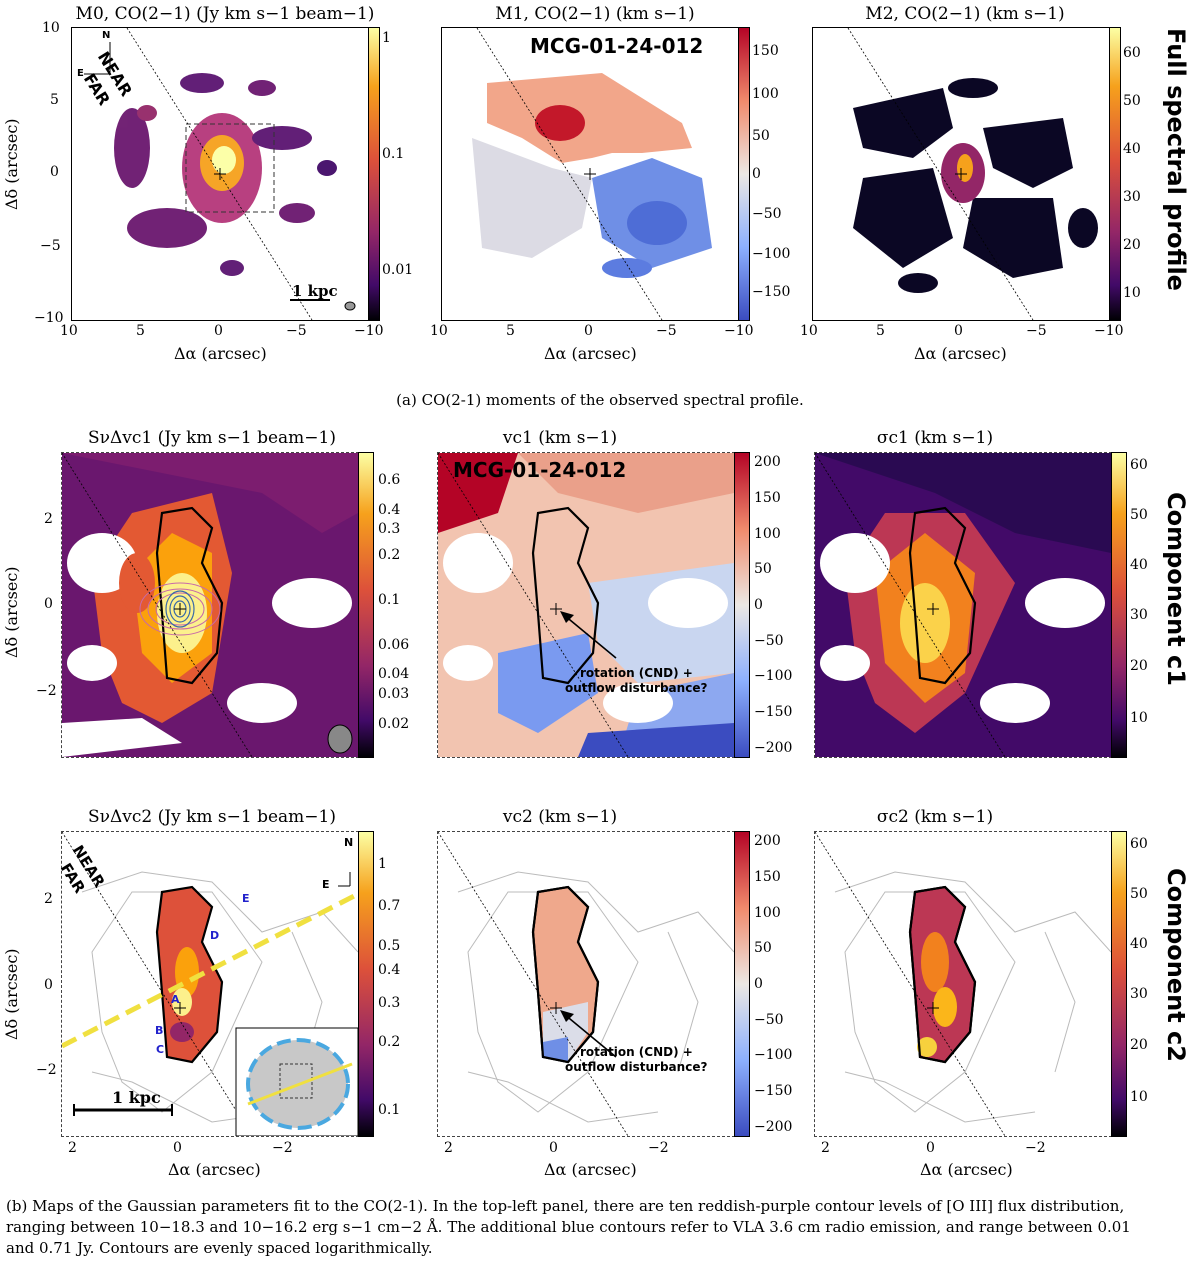  I want to click on y-tick: 2, so click(48, 519).